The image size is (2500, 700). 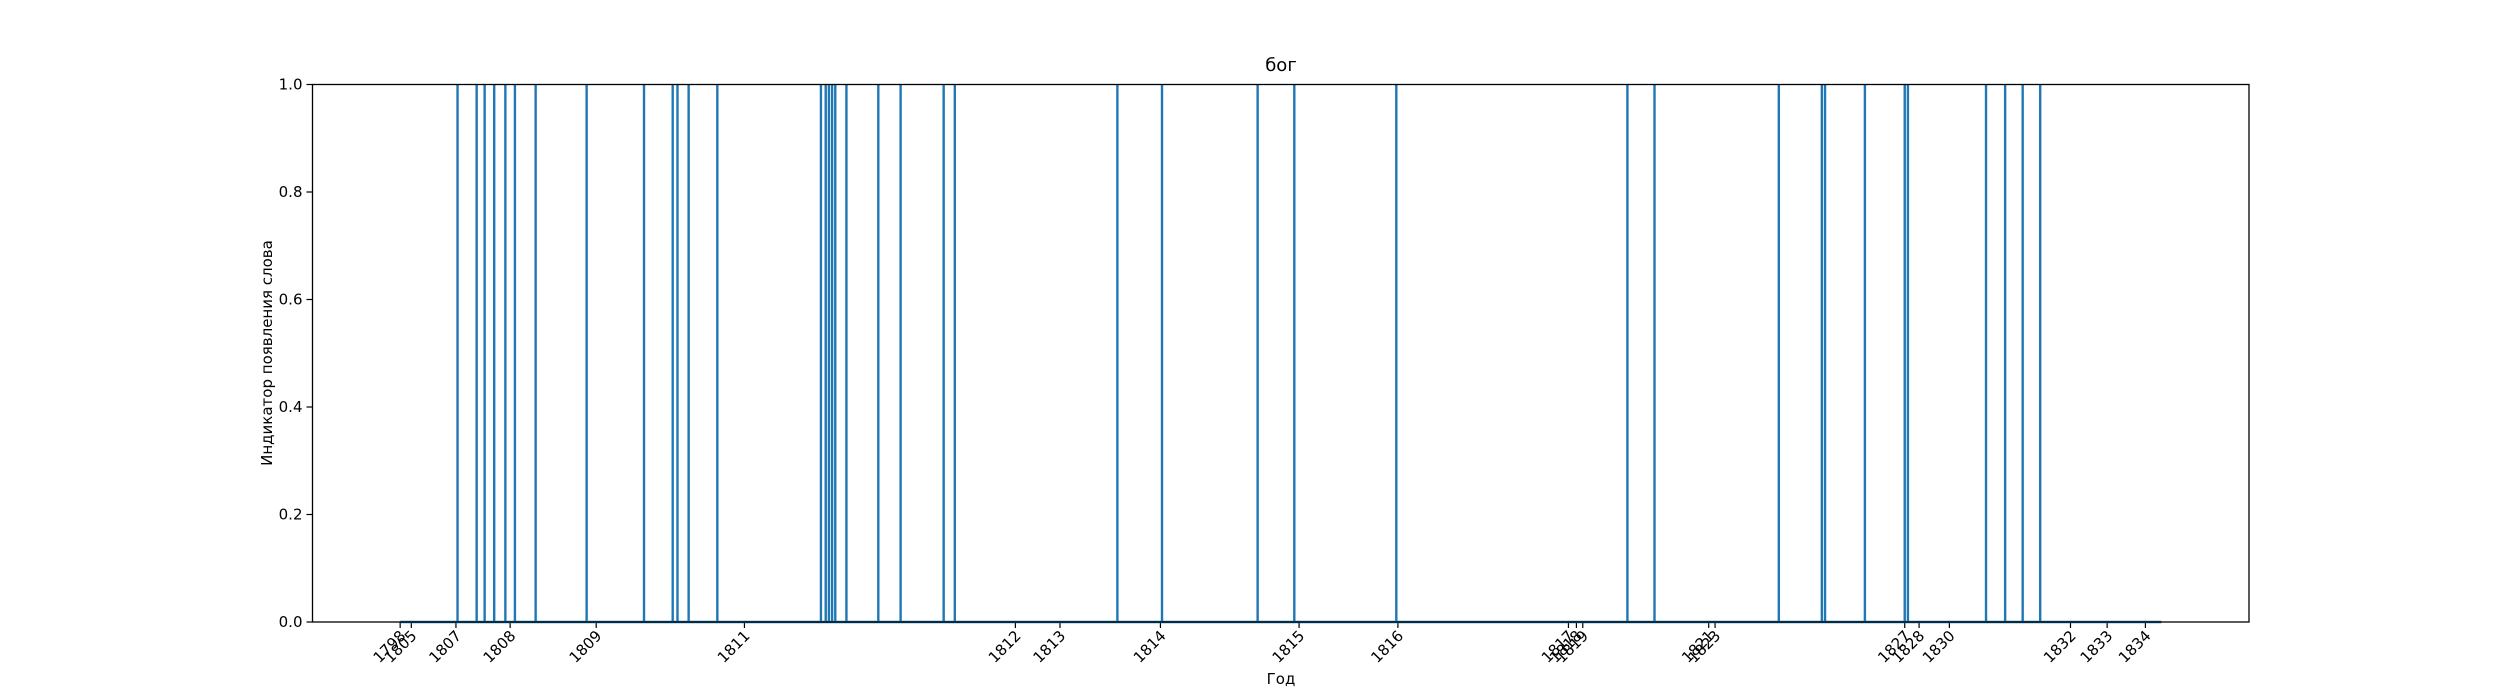 What do you see at coordinates (445, 647) in the screenshot?
I see `x-tick-label: 1807` at bounding box center [445, 647].